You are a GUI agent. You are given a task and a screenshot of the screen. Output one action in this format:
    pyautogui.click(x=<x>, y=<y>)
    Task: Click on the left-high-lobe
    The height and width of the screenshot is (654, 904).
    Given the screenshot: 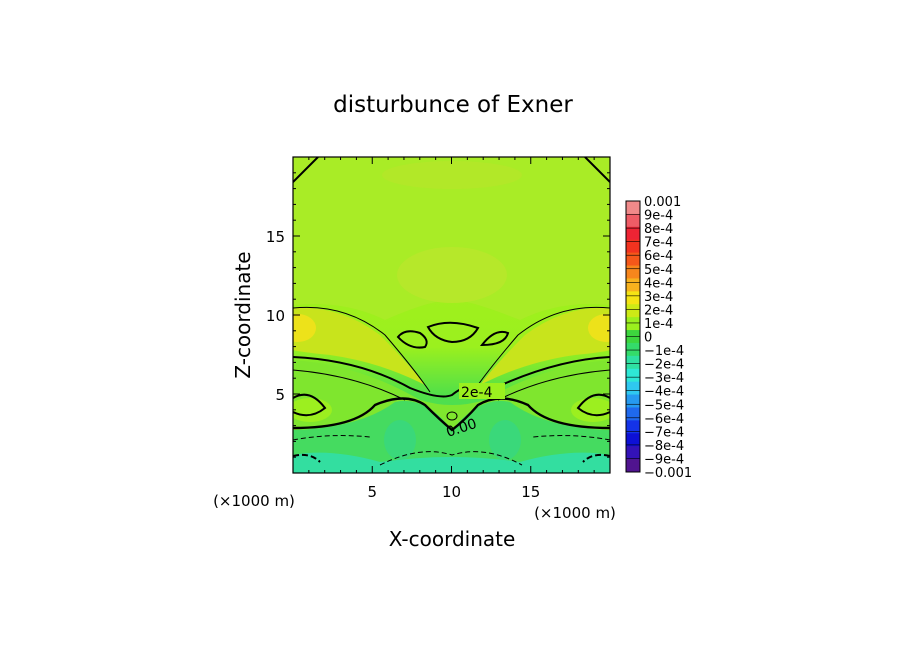 What is the action you would take?
    pyautogui.click(x=359, y=346)
    